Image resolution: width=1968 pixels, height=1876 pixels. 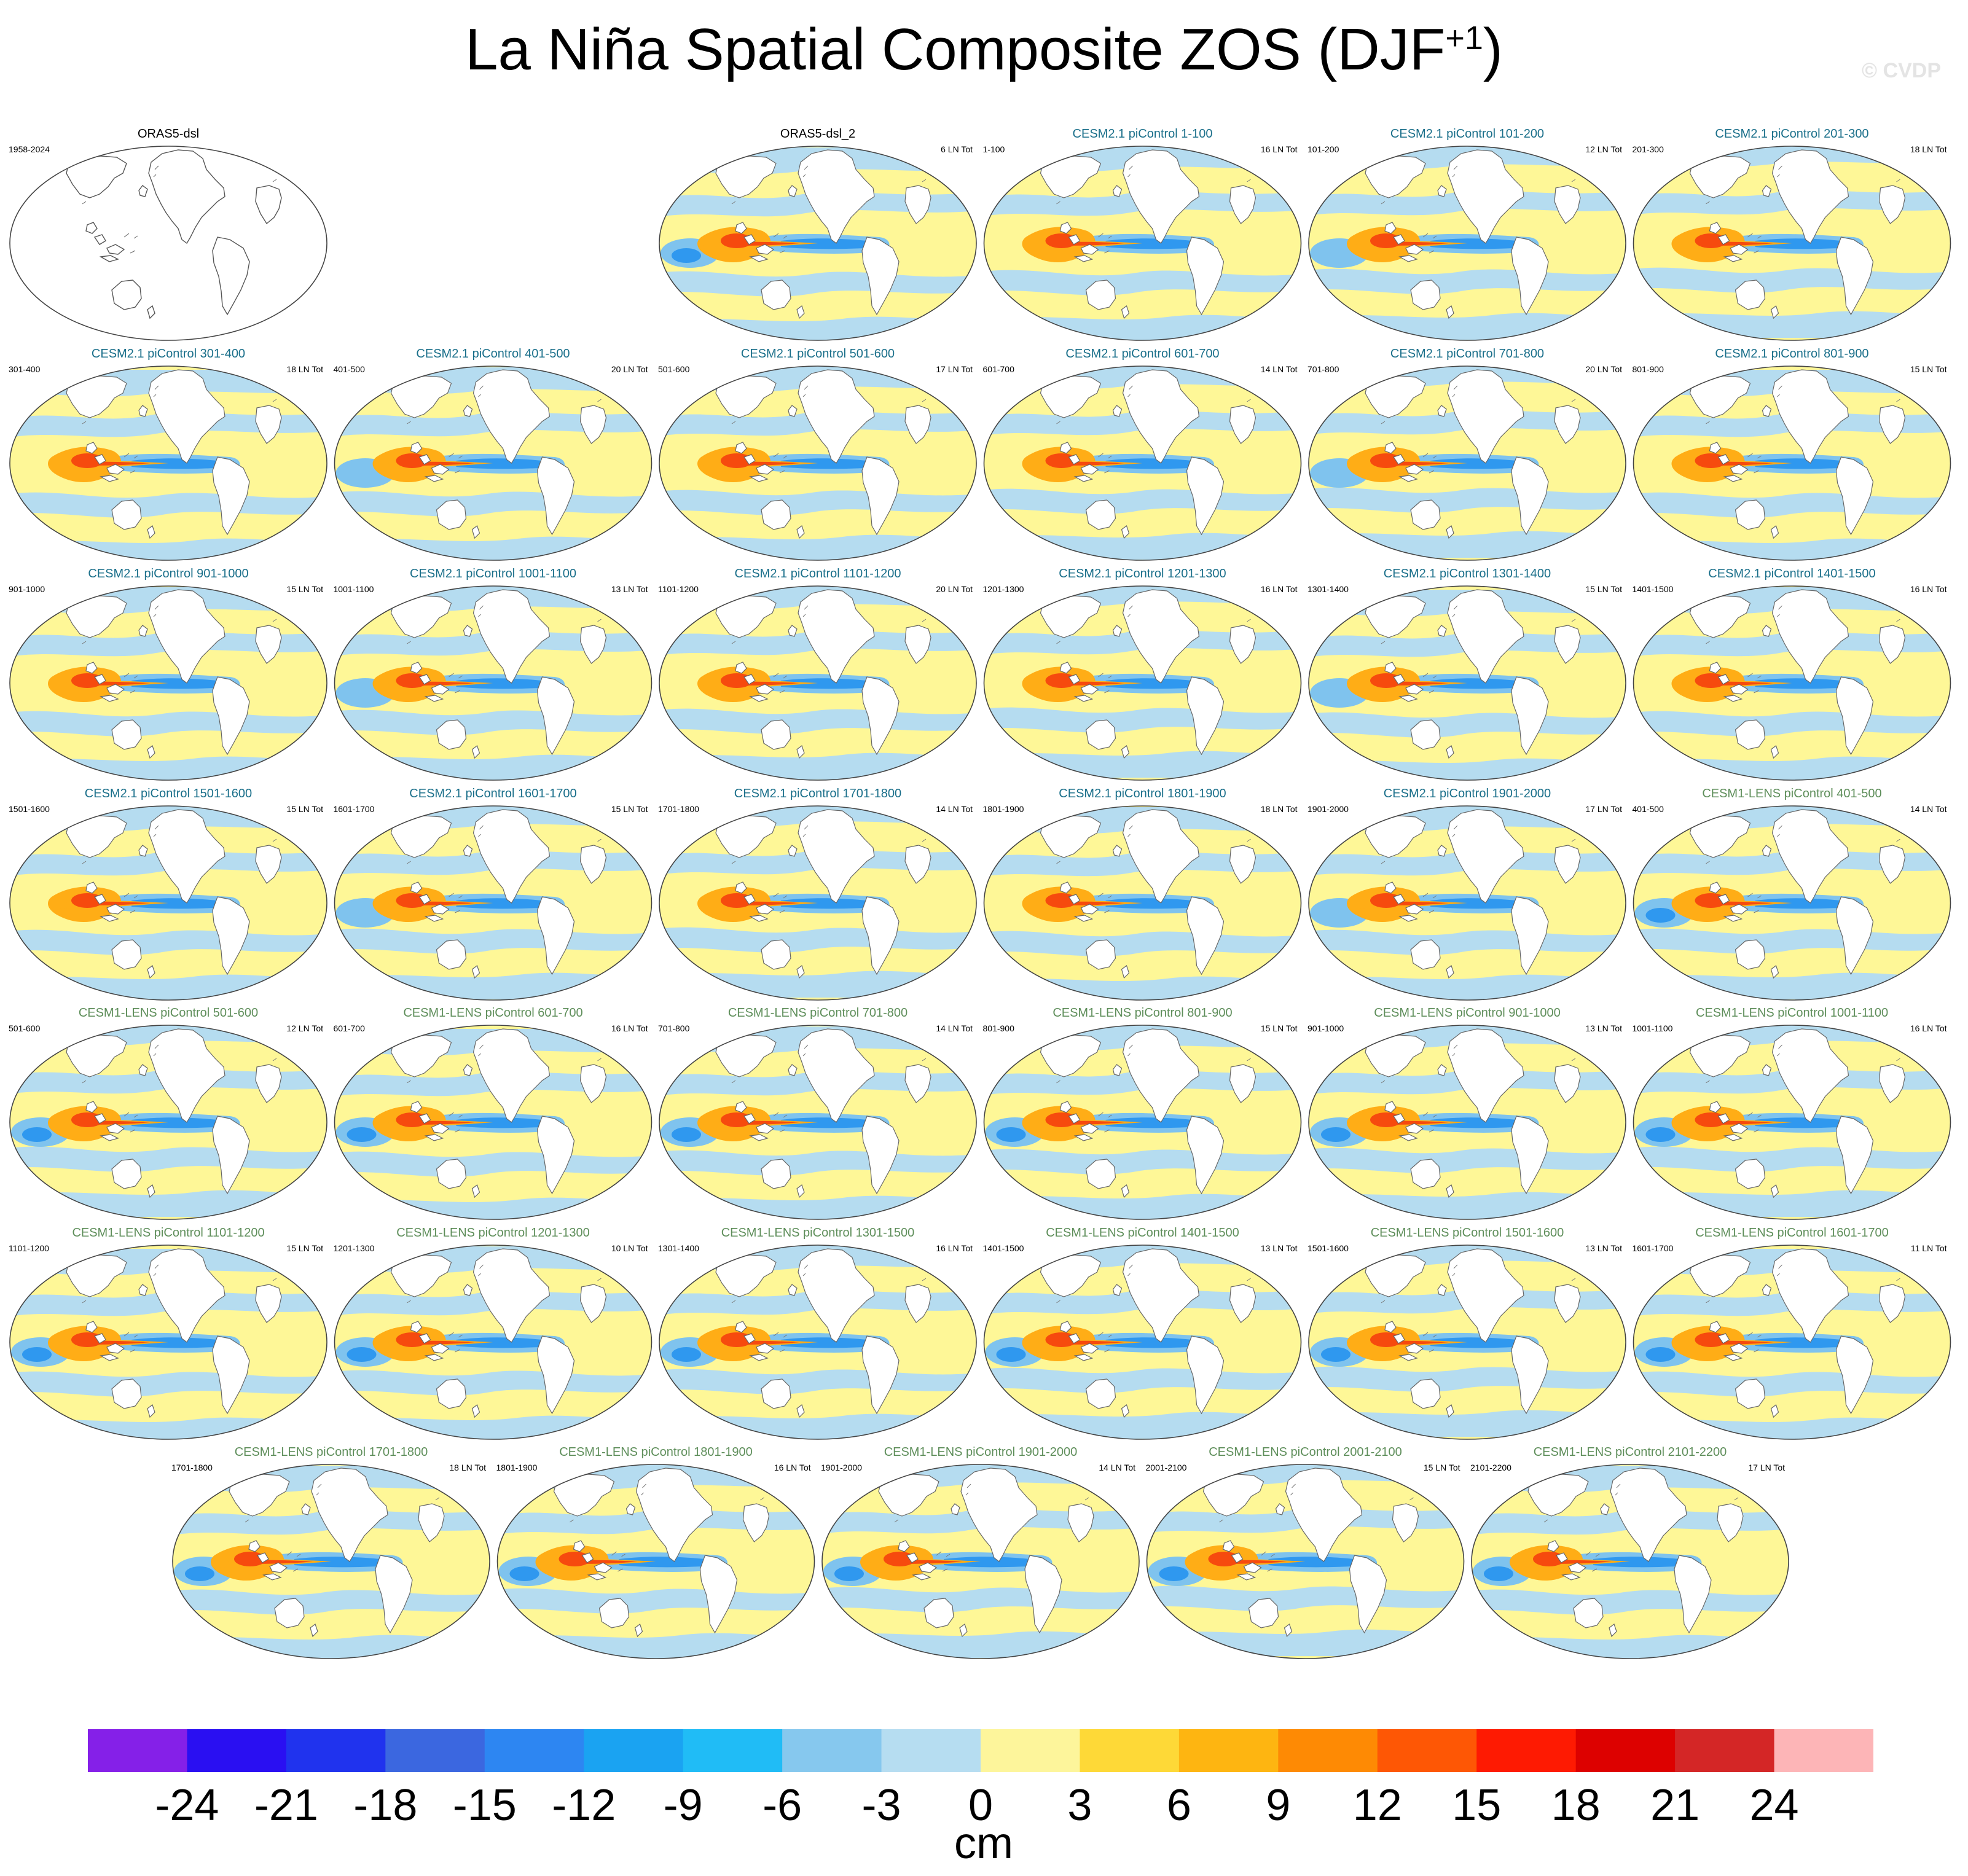 I want to click on colorbar-tick-label: 3, so click(x=1079, y=1805).